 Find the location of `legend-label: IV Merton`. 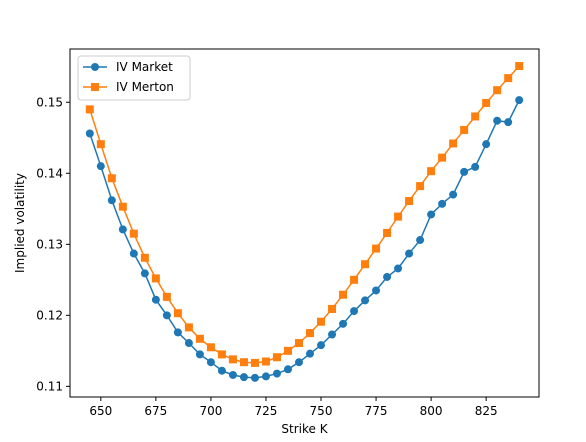

legend-label: IV Merton is located at coordinates (145, 87).